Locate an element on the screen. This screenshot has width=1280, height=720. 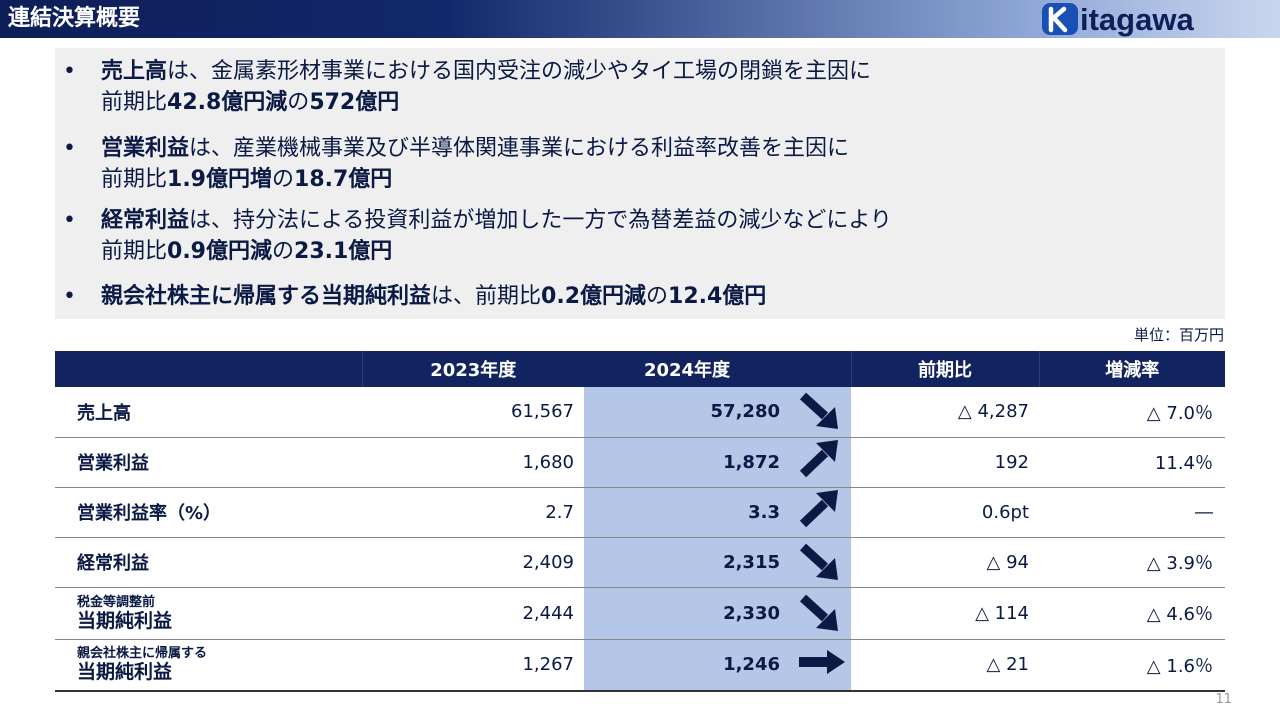
header-cell-2023: 2023年度 is located at coordinates (472, 369).